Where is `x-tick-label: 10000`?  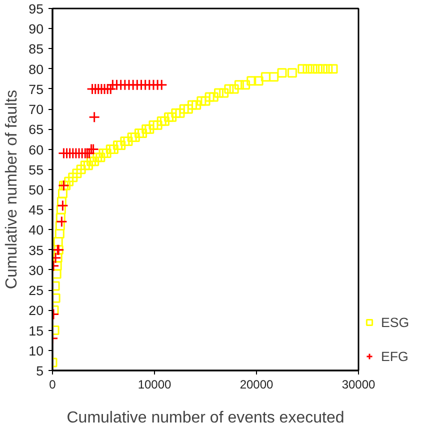 x-tick-label: 10000 is located at coordinates (155, 385).